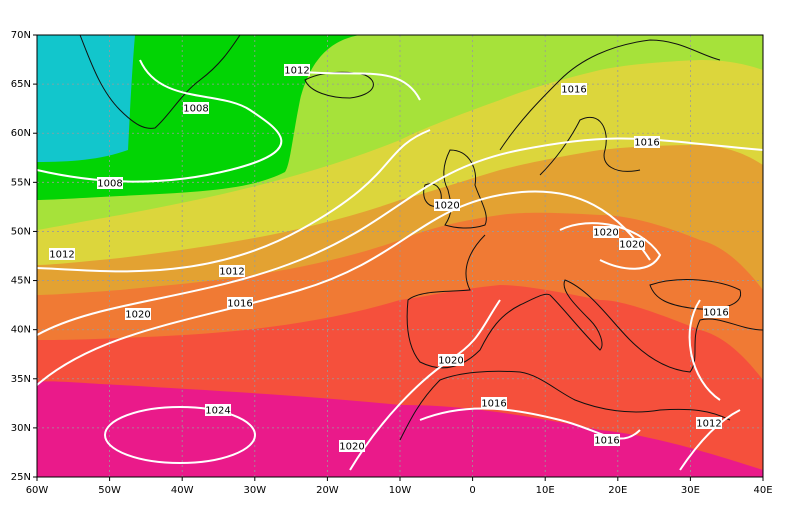  I want to click on africa-coast, so click(565, 405).